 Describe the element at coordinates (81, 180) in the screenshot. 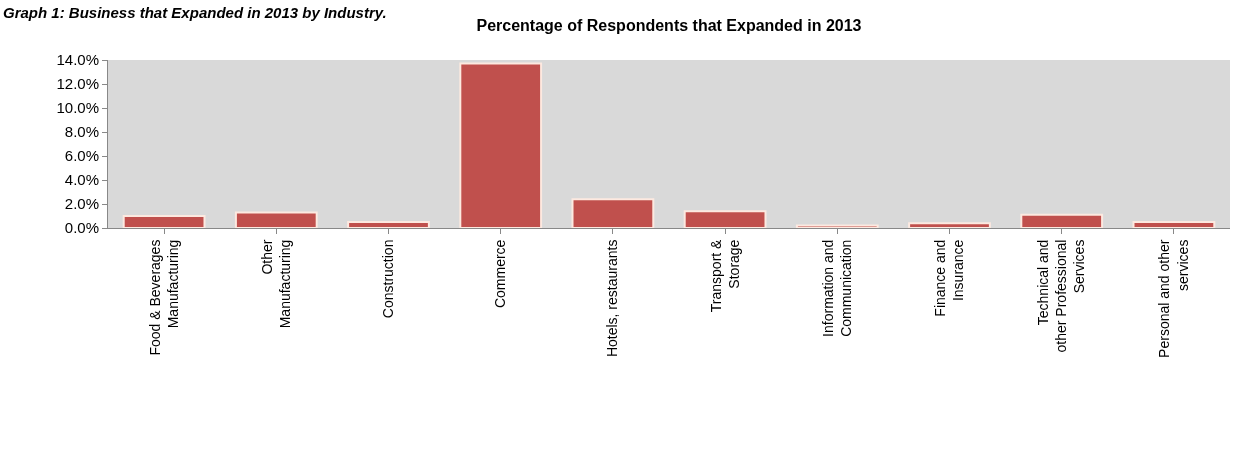

I see `y-tick-label: 4.0%` at that location.